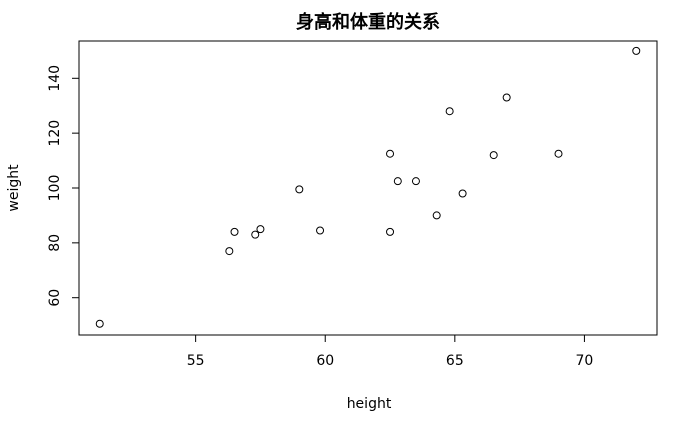  I want to click on x-tick-label: 70, so click(585, 361).